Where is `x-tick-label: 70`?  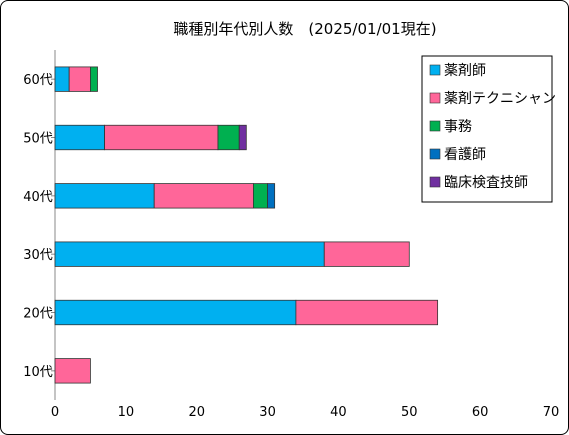
x-tick-label: 70 is located at coordinates (551, 412).